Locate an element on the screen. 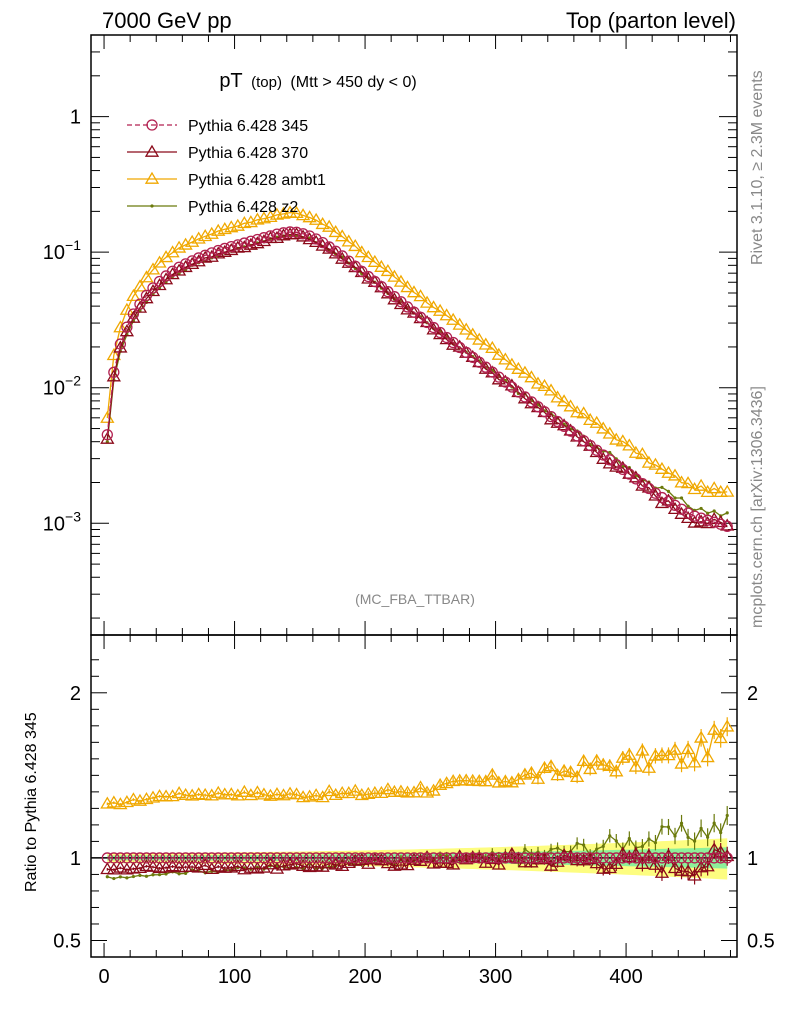 The image size is (786, 1024). ratio-y-tick-label: 2 is located at coordinates (75, 694).